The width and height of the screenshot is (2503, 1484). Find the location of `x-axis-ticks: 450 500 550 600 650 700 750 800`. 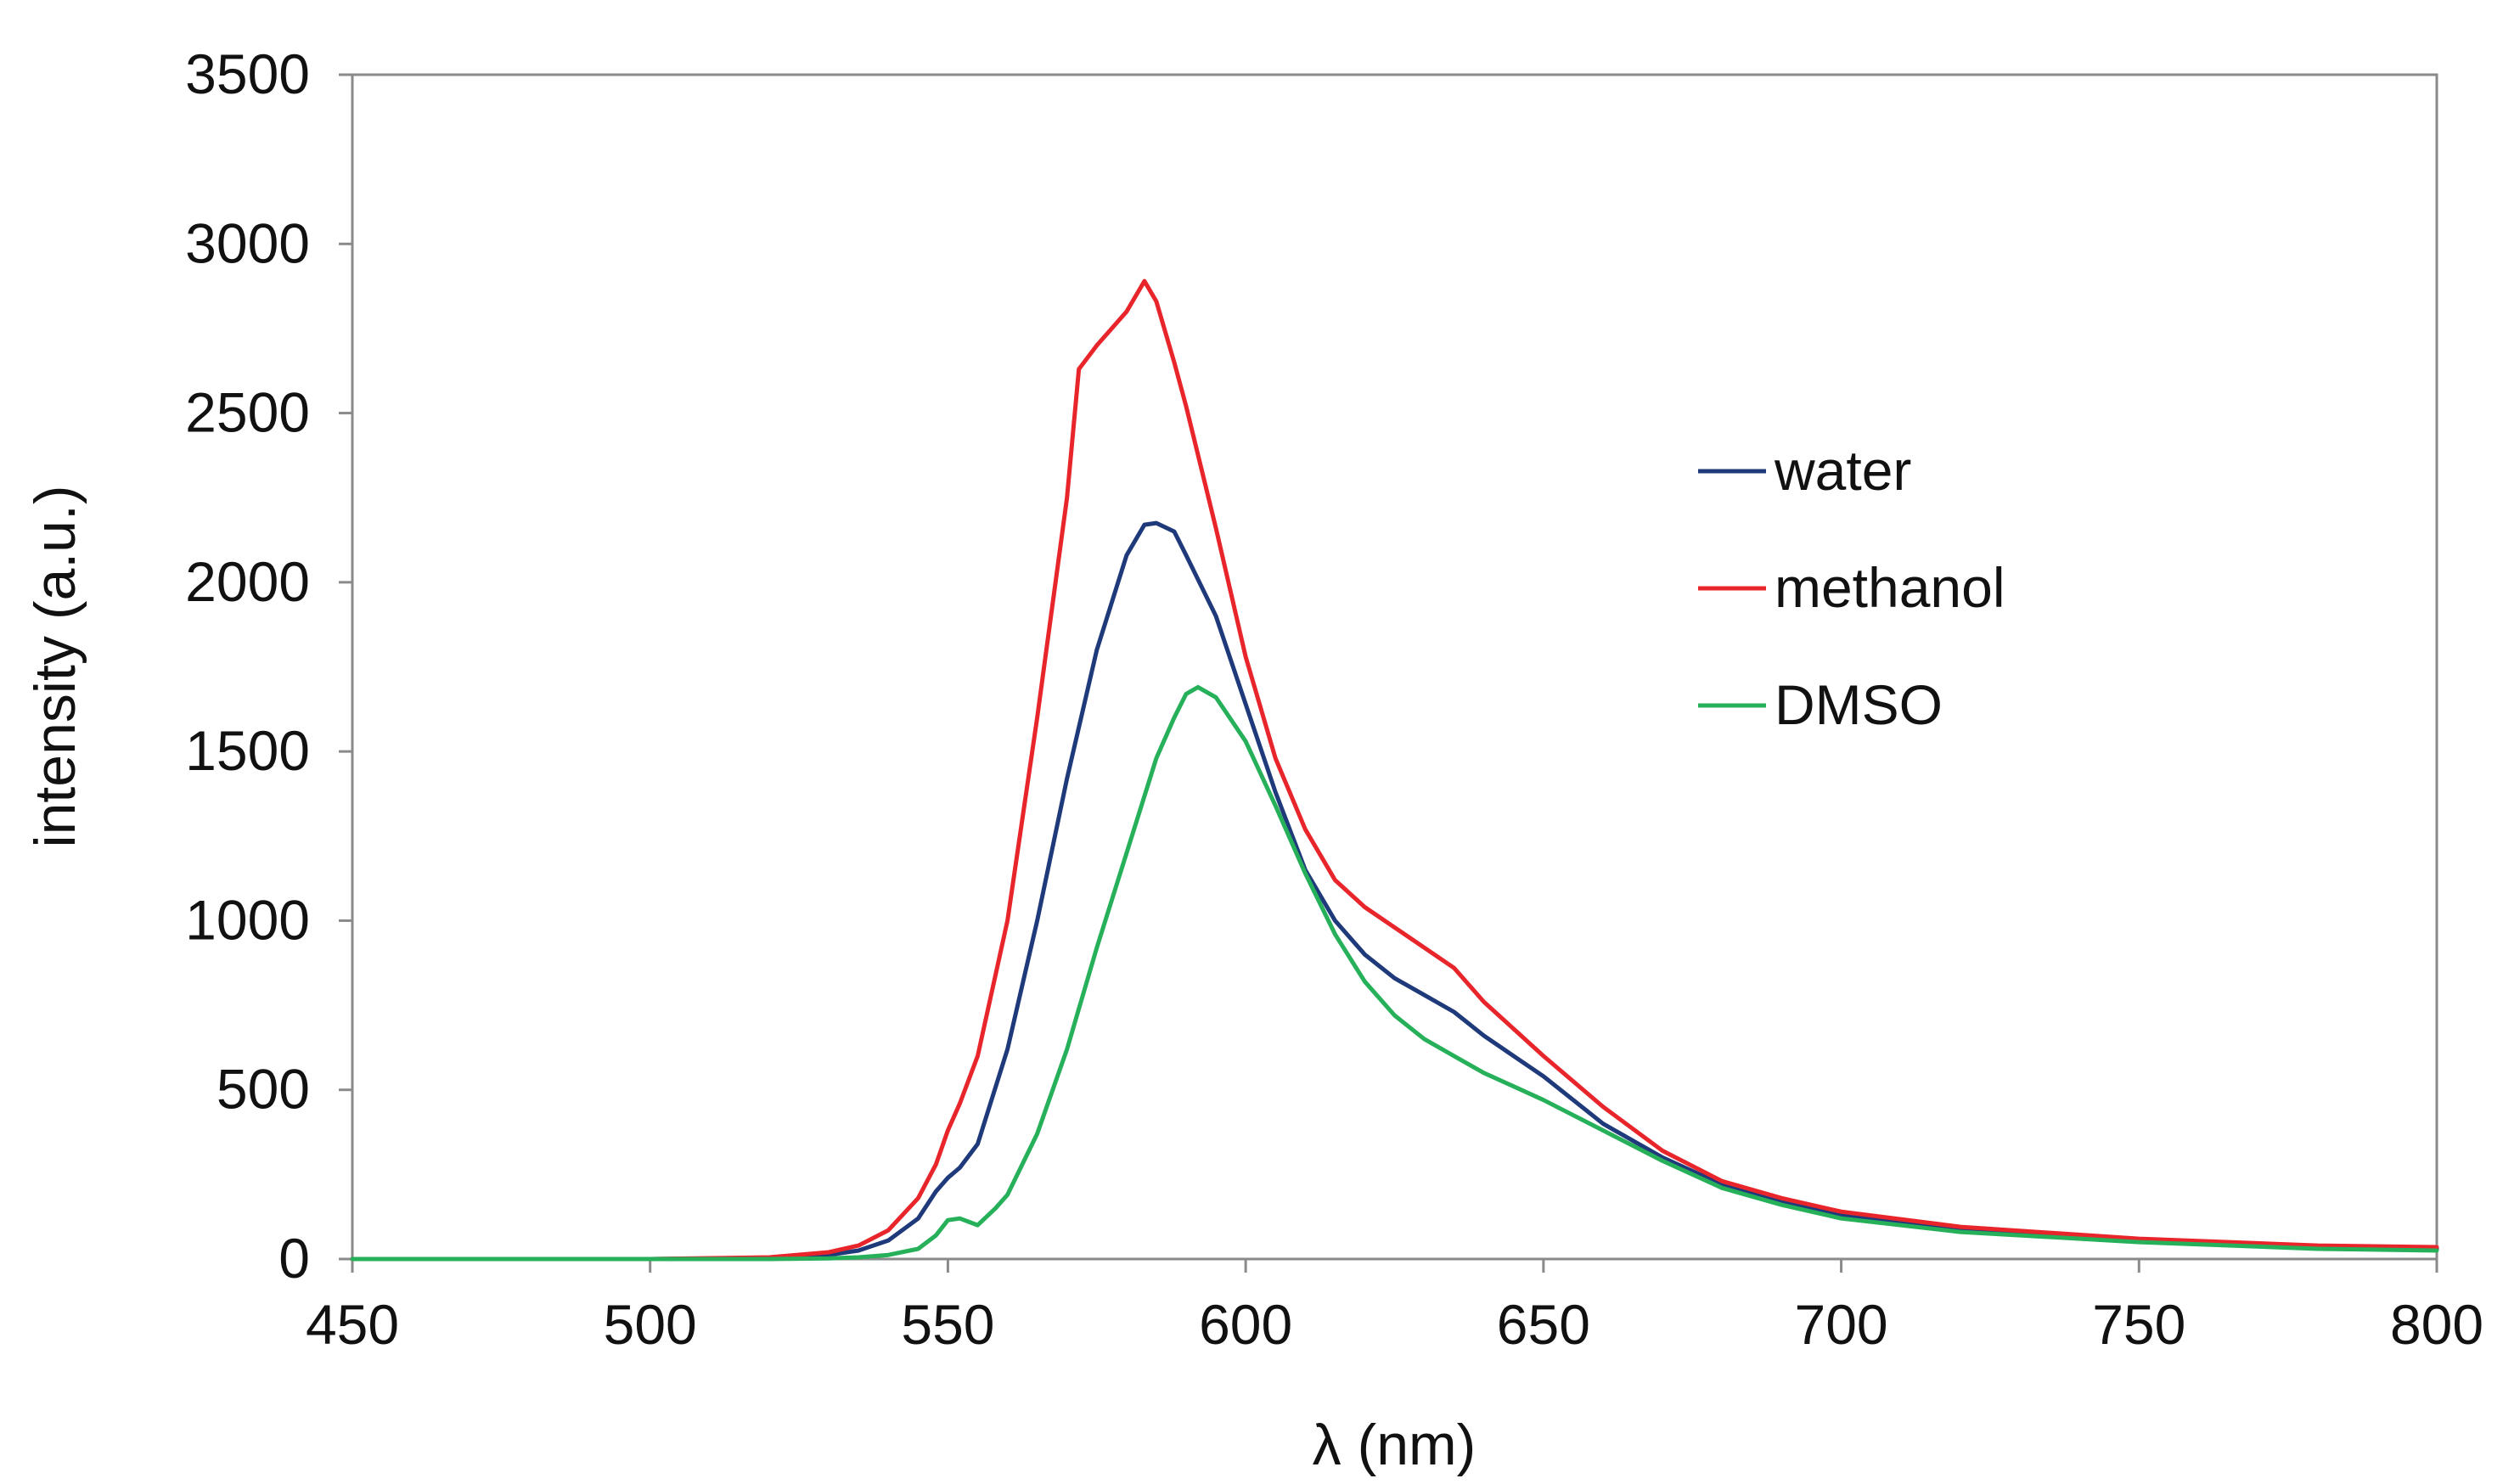

x-axis-ticks: 450 500 550 600 650 700 750 800 is located at coordinates (1395, 1307).